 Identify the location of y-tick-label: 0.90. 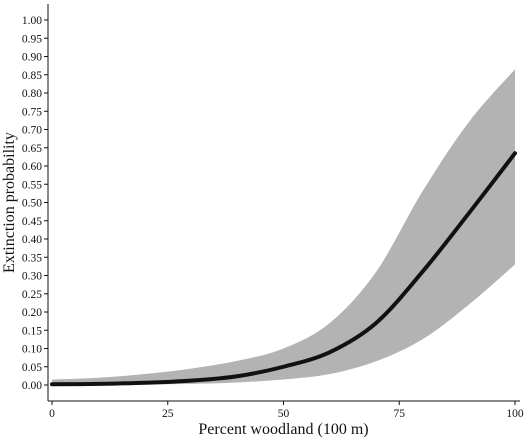
(32, 58).